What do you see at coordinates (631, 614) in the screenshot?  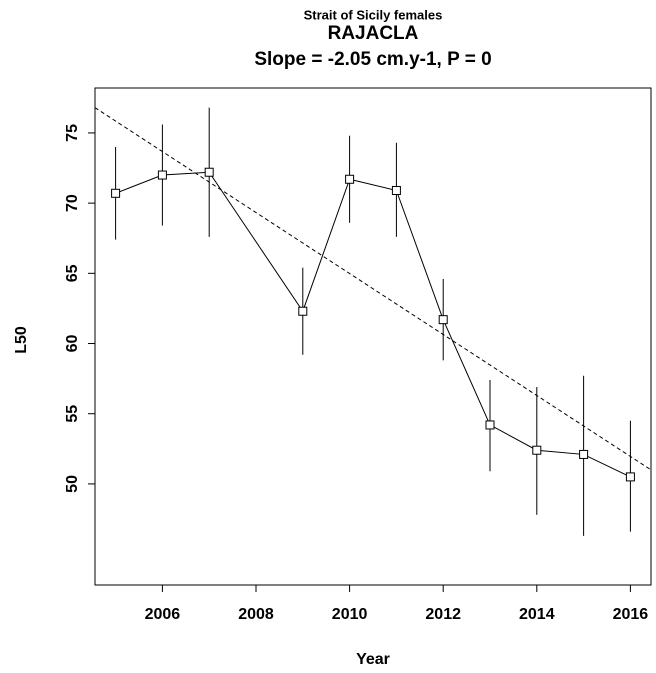 I see `x-tick-label: 2016` at bounding box center [631, 614].